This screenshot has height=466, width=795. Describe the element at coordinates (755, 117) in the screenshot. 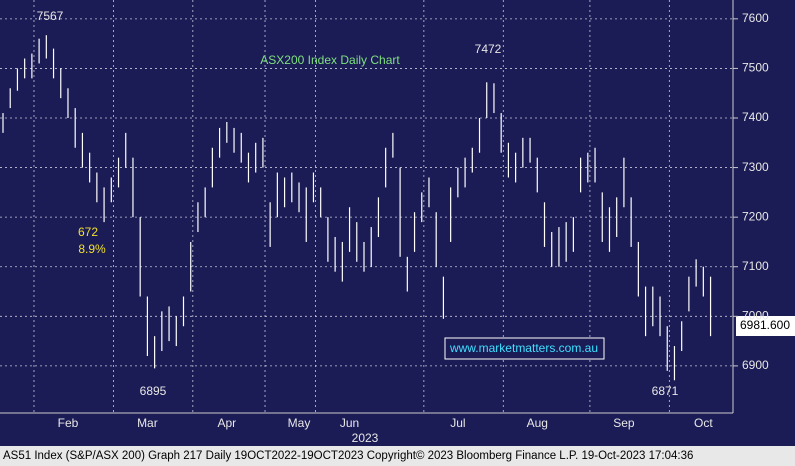

I see `y-tick-label: 7400` at that location.